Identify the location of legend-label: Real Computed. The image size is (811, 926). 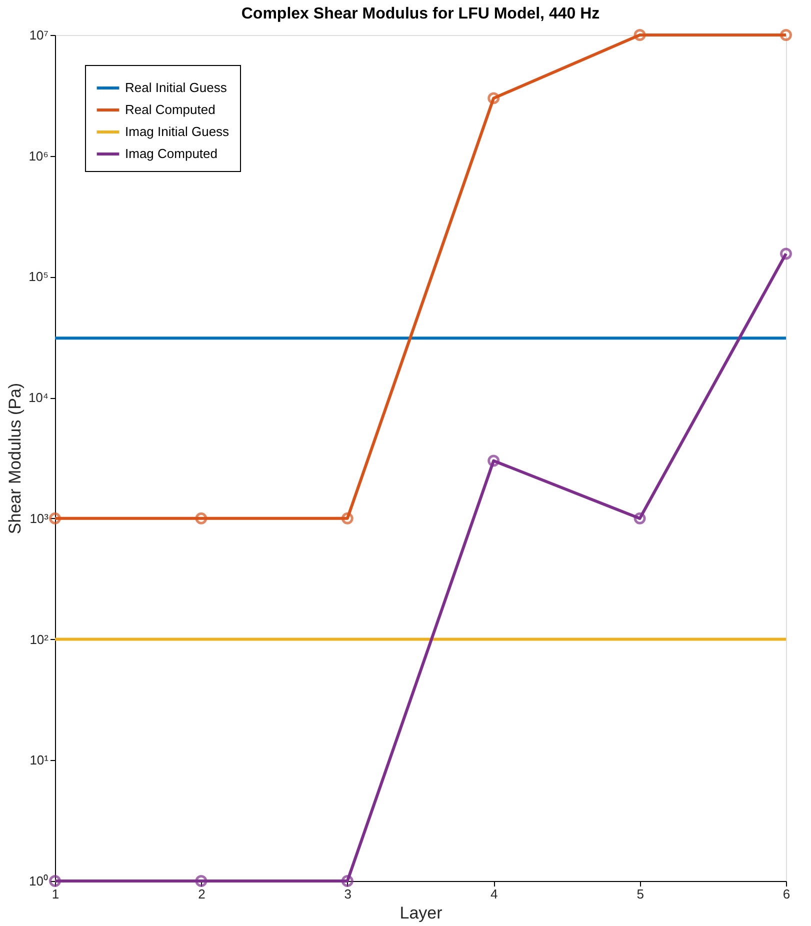
(170, 109).